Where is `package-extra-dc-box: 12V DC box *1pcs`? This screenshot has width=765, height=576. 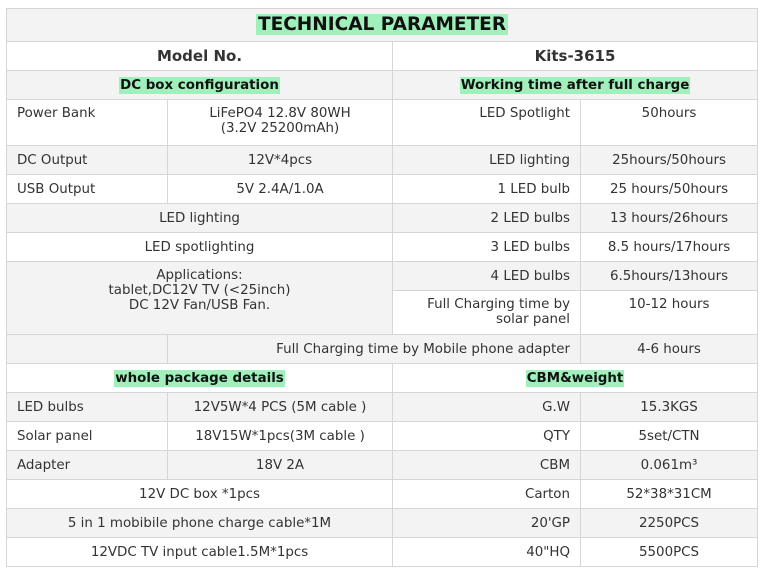
package-extra-dc-box: 12V DC box *1pcs is located at coordinates (199, 494).